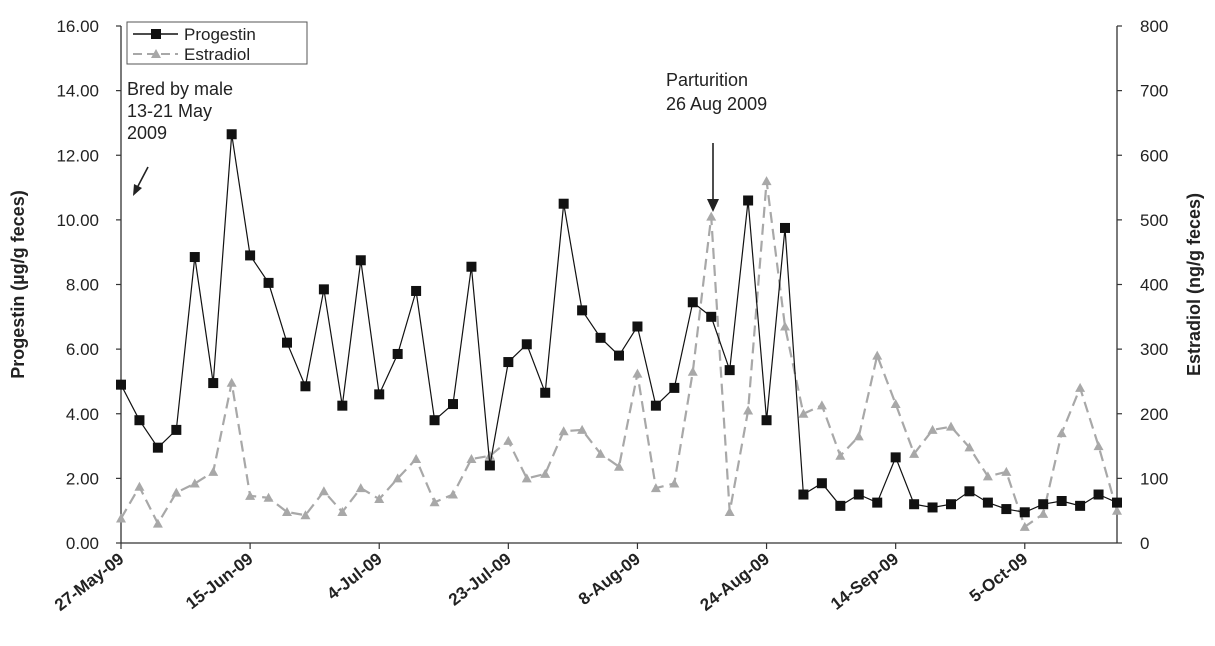 Image resolution: width=1215 pixels, height=646 pixels. Describe the element at coordinates (716, 104) in the screenshot. I see `annotation-parturition-text: 26 Aug 2009` at that location.